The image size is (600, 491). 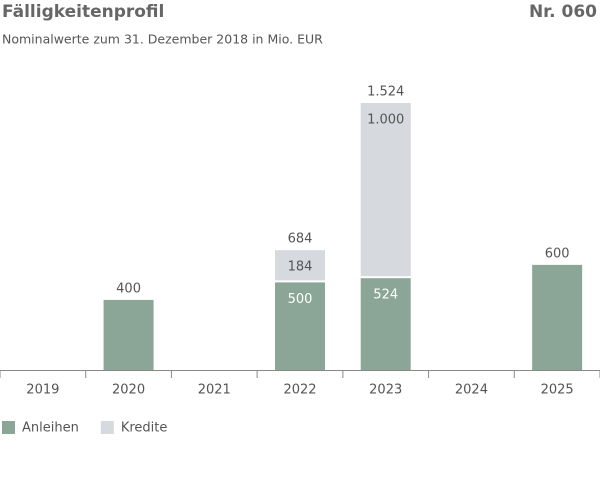 What do you see at coordinates (557, 390) in the screenshot?
I see `x-tick-label: 2025` at bounding box center [557, 390].